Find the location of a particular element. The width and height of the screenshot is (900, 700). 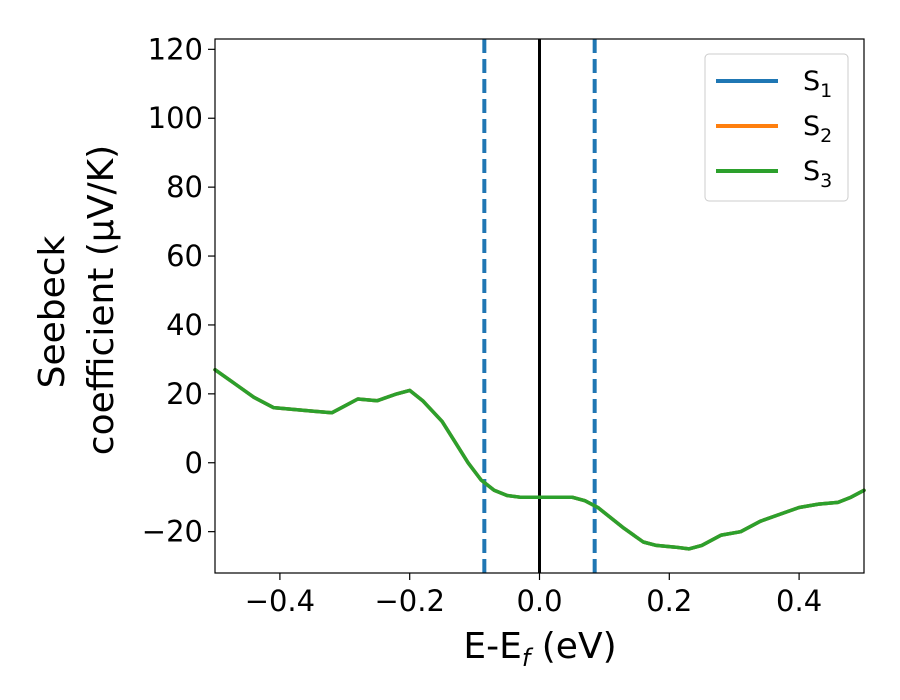

x-ticks: −0.4 −0.2 0.0 0.2 0.4 is located at coordinates (533, 595).